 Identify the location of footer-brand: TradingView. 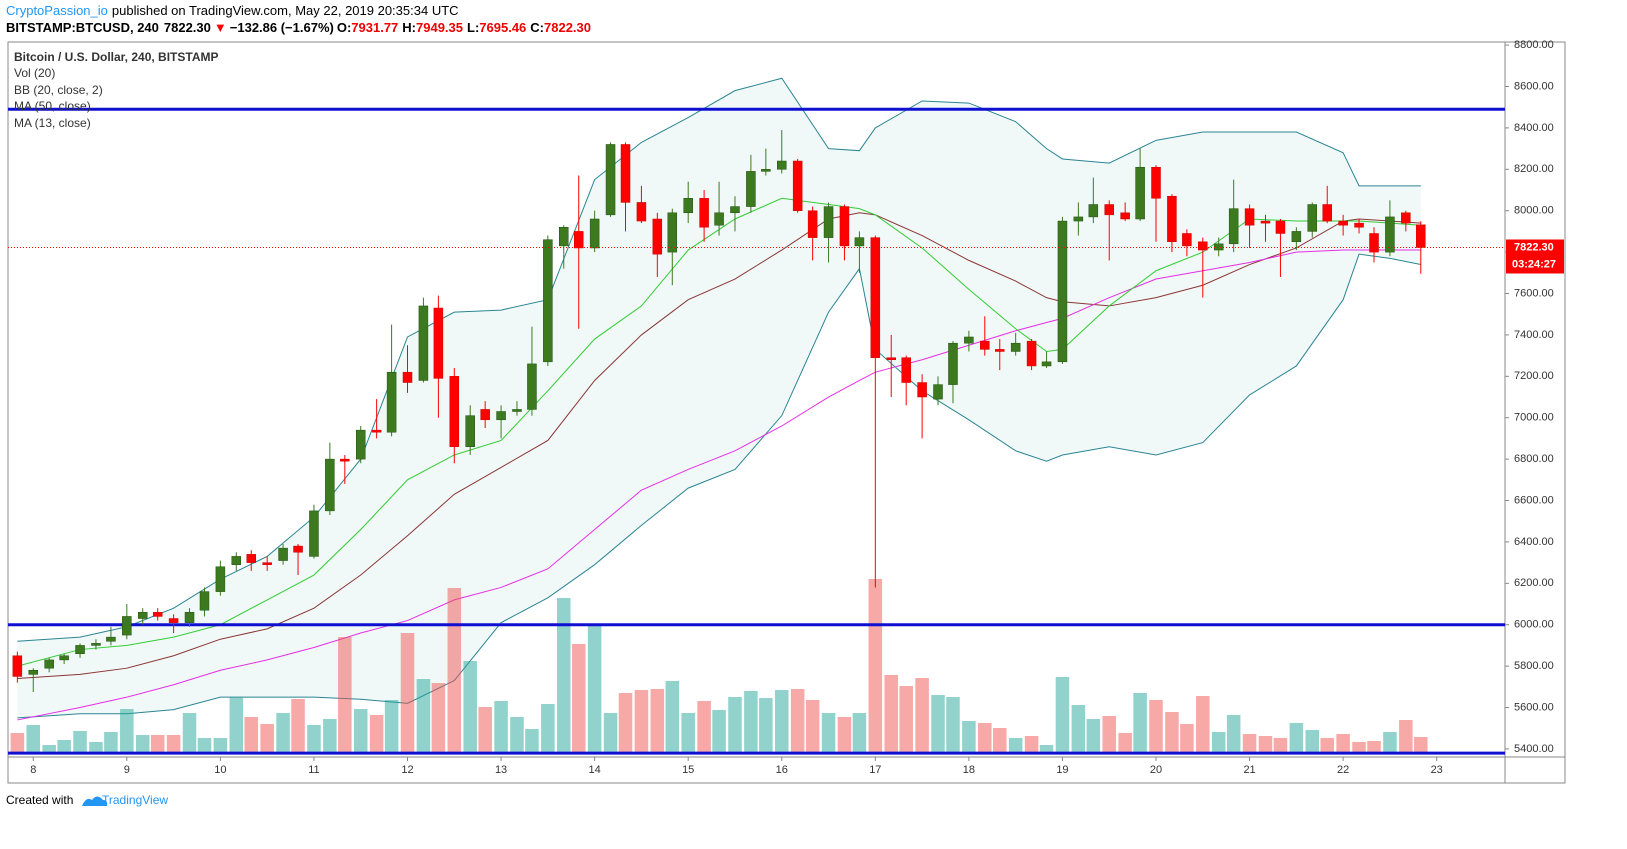
(135, 800).